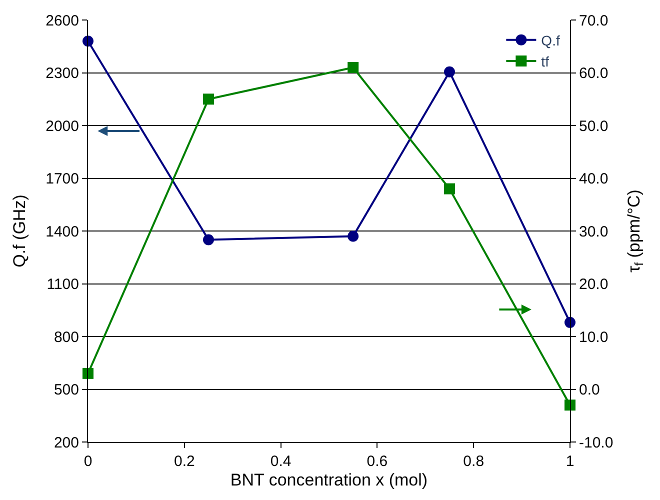 This screenshot has height=500, width=660. Describe the element at coordinates (589, 390) in the screenshot. I see `y2-tick-label: 0.0` at that location.